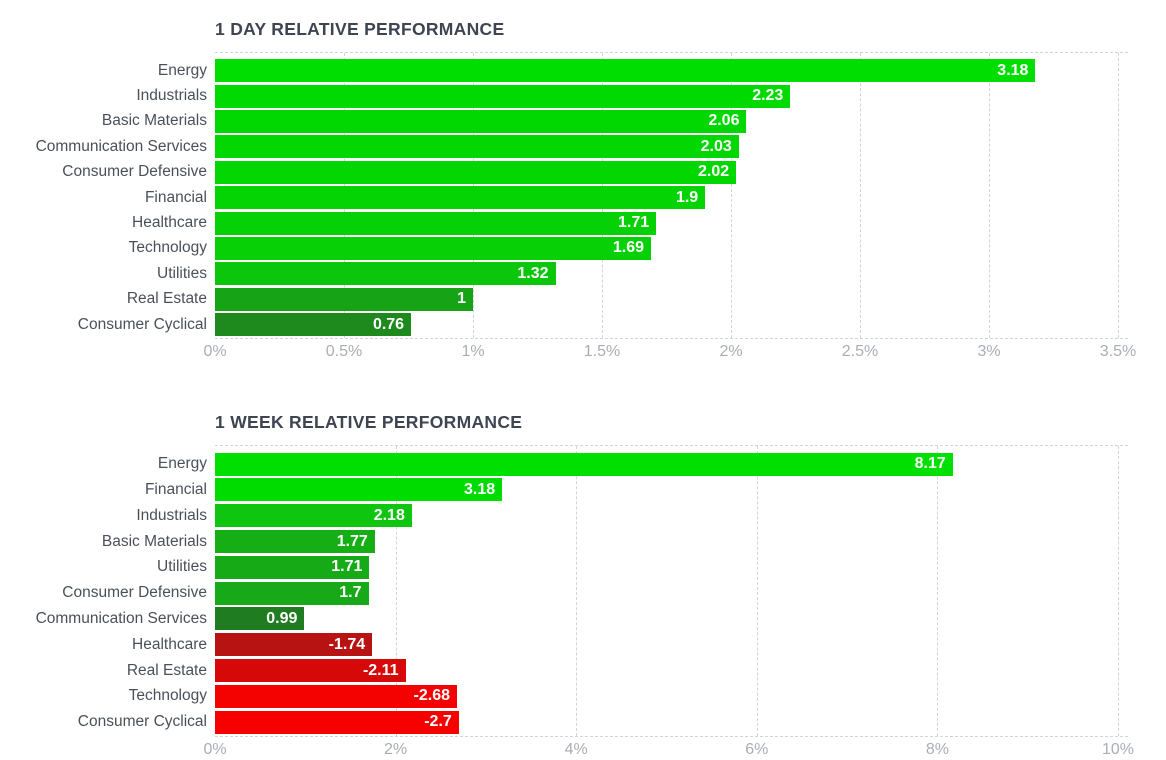 This screenshot has width=1166, height=760. What do you see at coordinates (671, 619) in the screenshot?
I see `bar-track: 0.99` at bounding box center [671, 619].